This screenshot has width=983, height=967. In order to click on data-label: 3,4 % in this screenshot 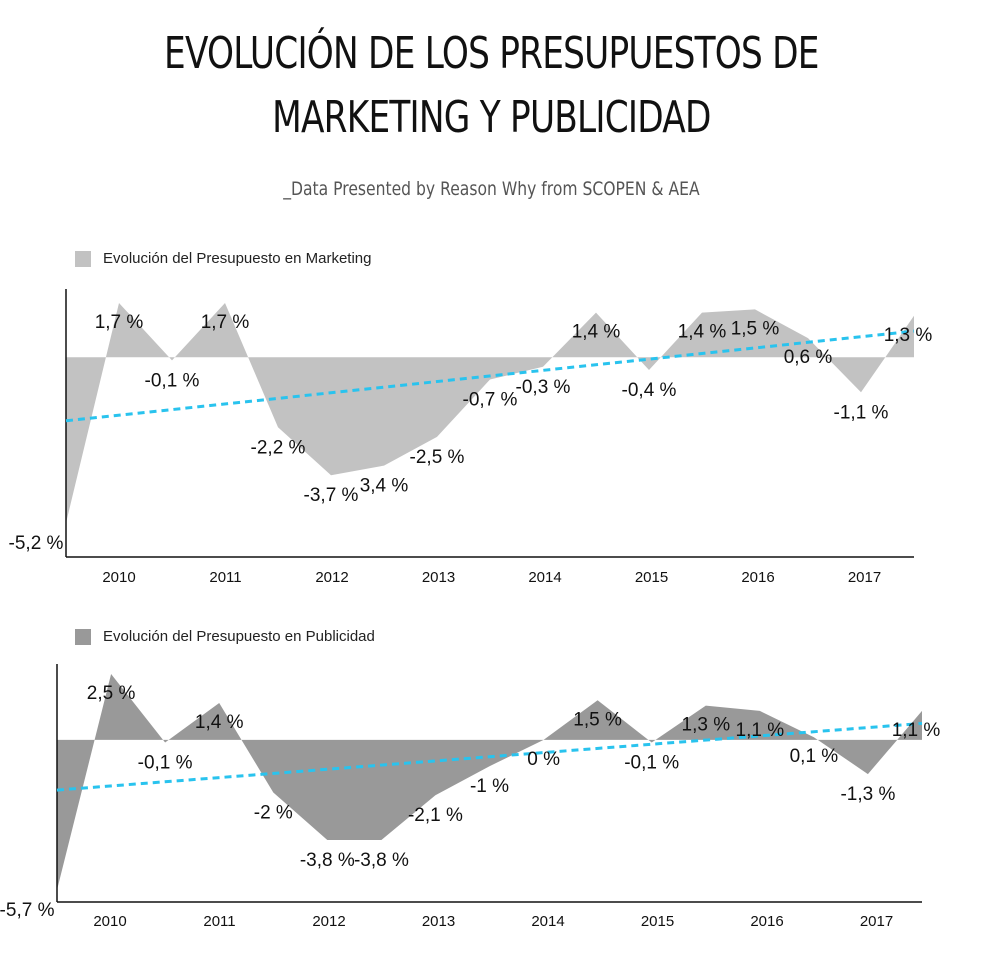, I will do `click(384, 486)`.